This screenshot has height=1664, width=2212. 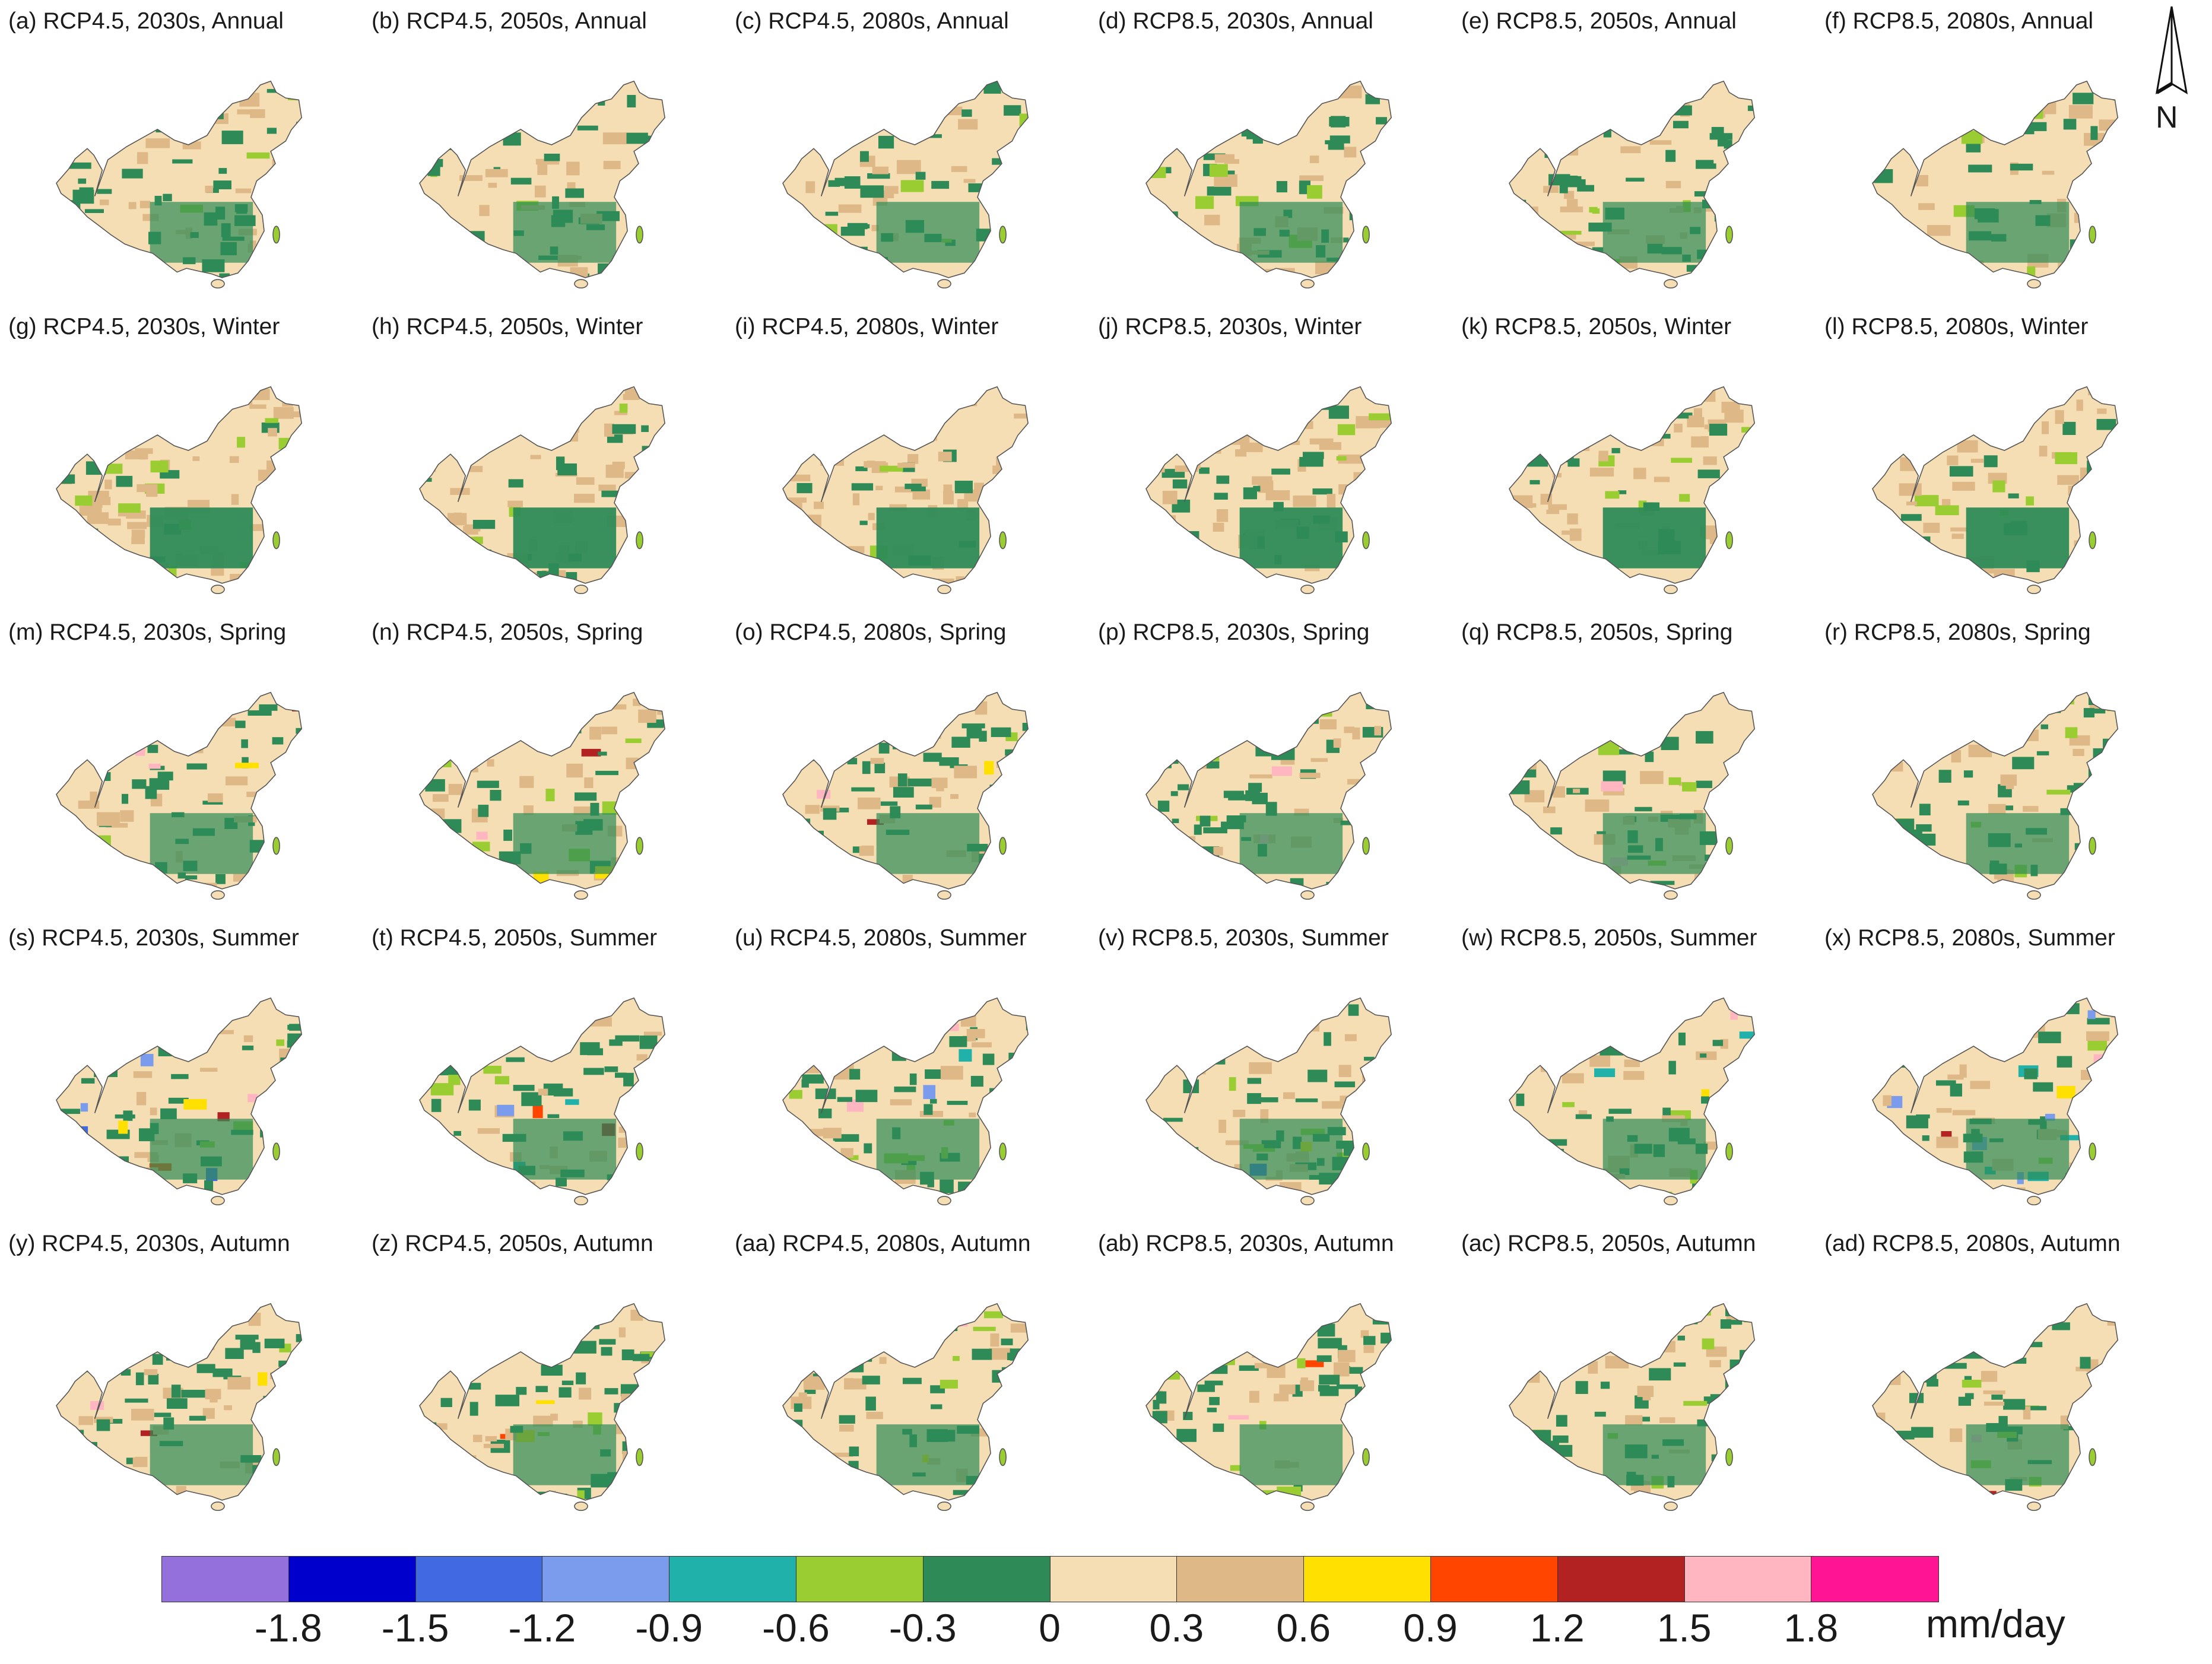 What do you see at coordinates (1997, 454) in the screenshot?
I see `map-panel: (l) RCP8.5, 2080s, Winter` at bounding box center [1997, 454].